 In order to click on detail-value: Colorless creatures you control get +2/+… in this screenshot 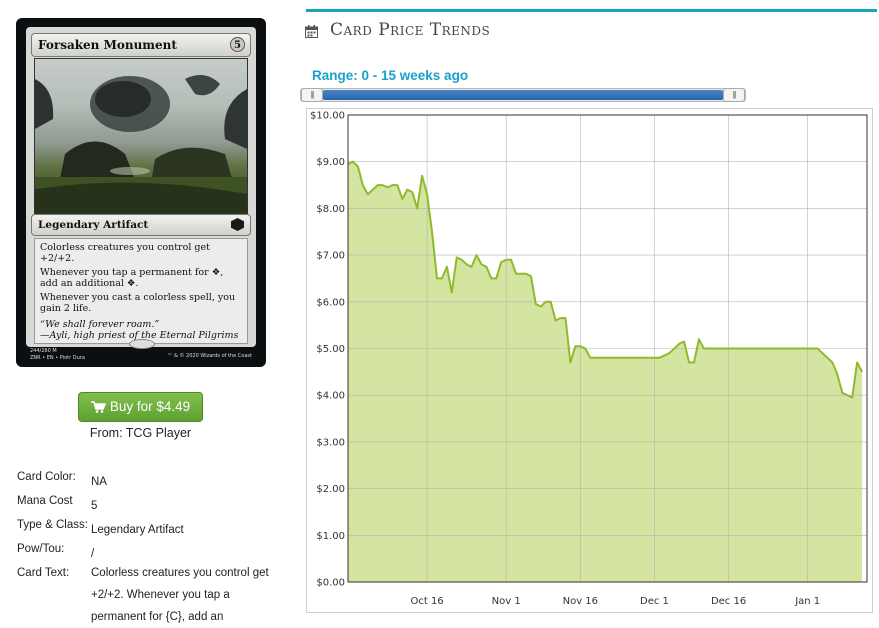, I will do `click(180, 595)`.